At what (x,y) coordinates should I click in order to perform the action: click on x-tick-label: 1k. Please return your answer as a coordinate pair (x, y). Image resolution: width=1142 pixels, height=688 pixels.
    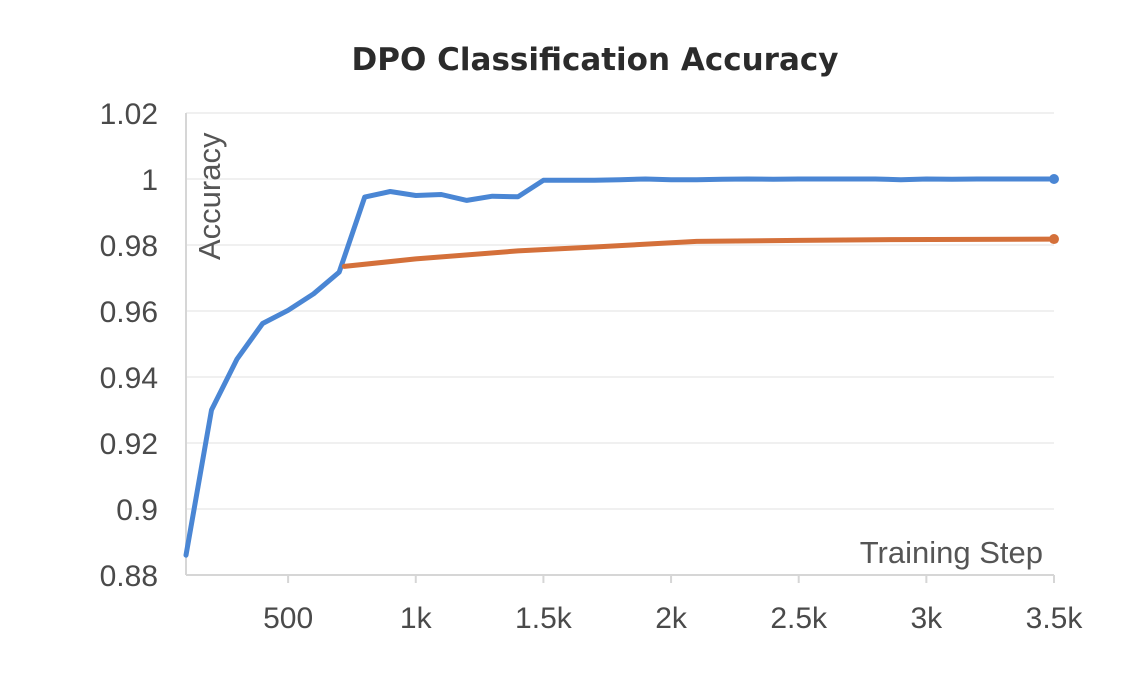
    Looking at the image, I should click on (416, 618).